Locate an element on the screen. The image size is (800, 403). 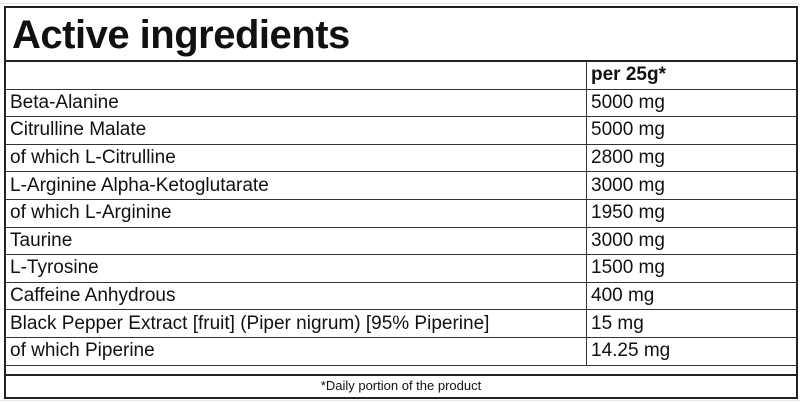
ingredient-name: L-Tyrosine is located at coordinates (296, 268).